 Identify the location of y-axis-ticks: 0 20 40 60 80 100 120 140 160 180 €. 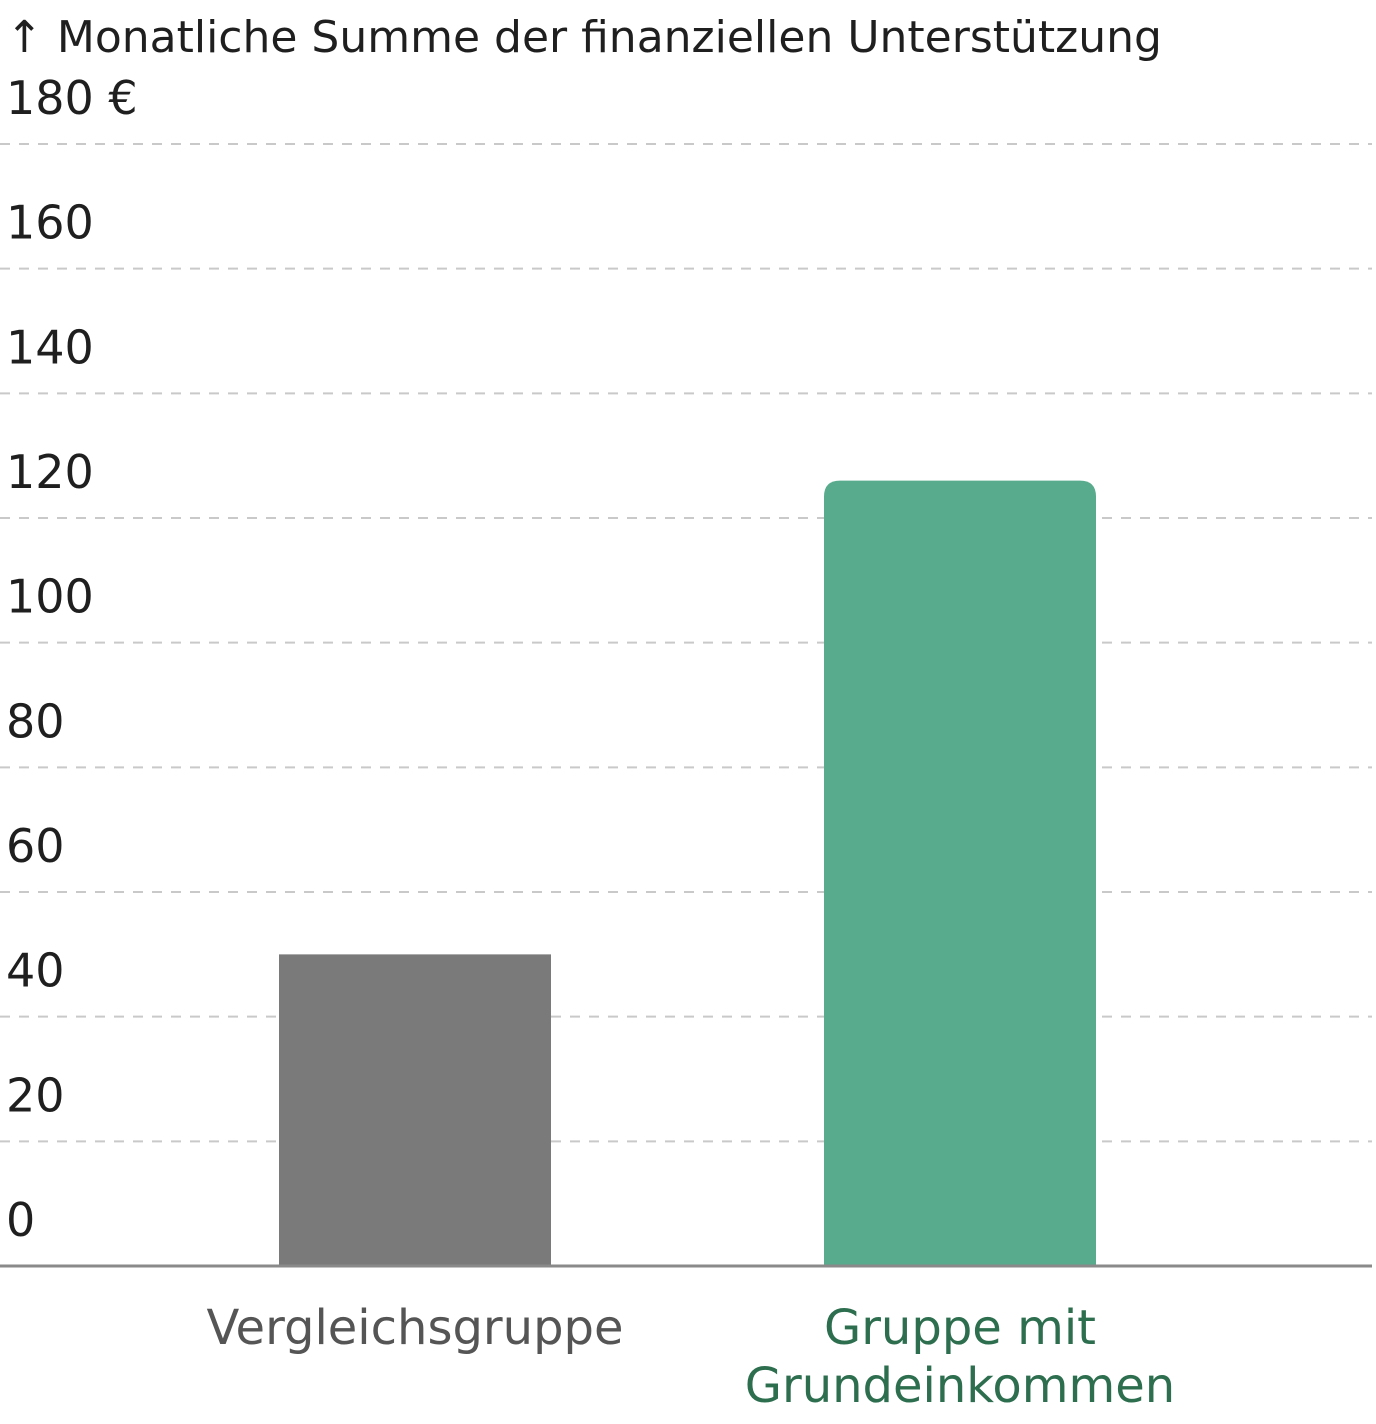
(72, 659).